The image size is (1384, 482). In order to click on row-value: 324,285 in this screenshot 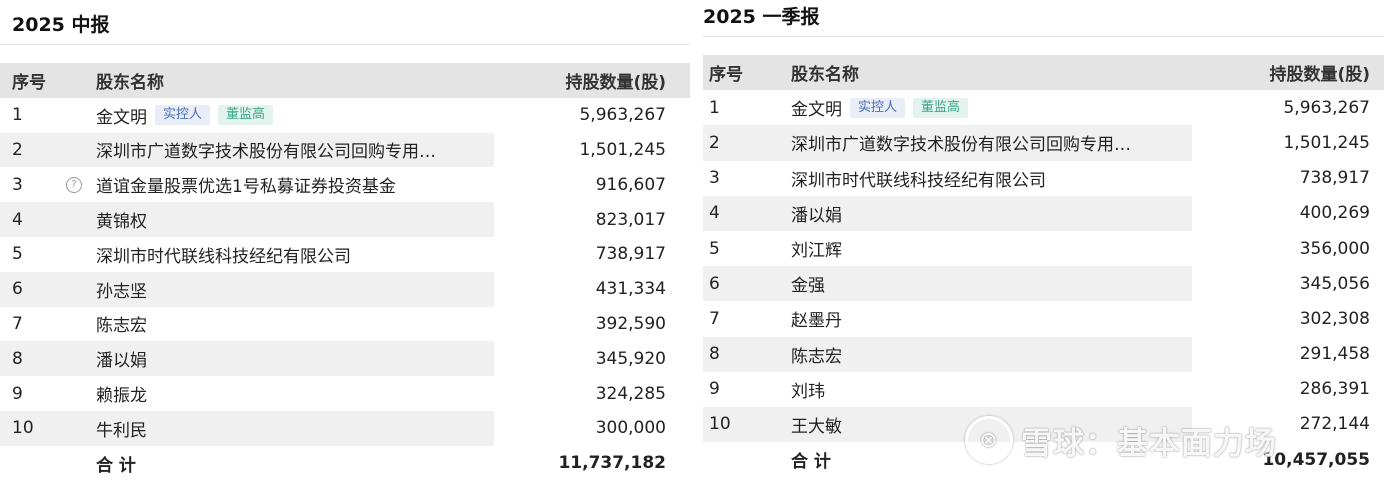, I will do `click(630, 393)`.